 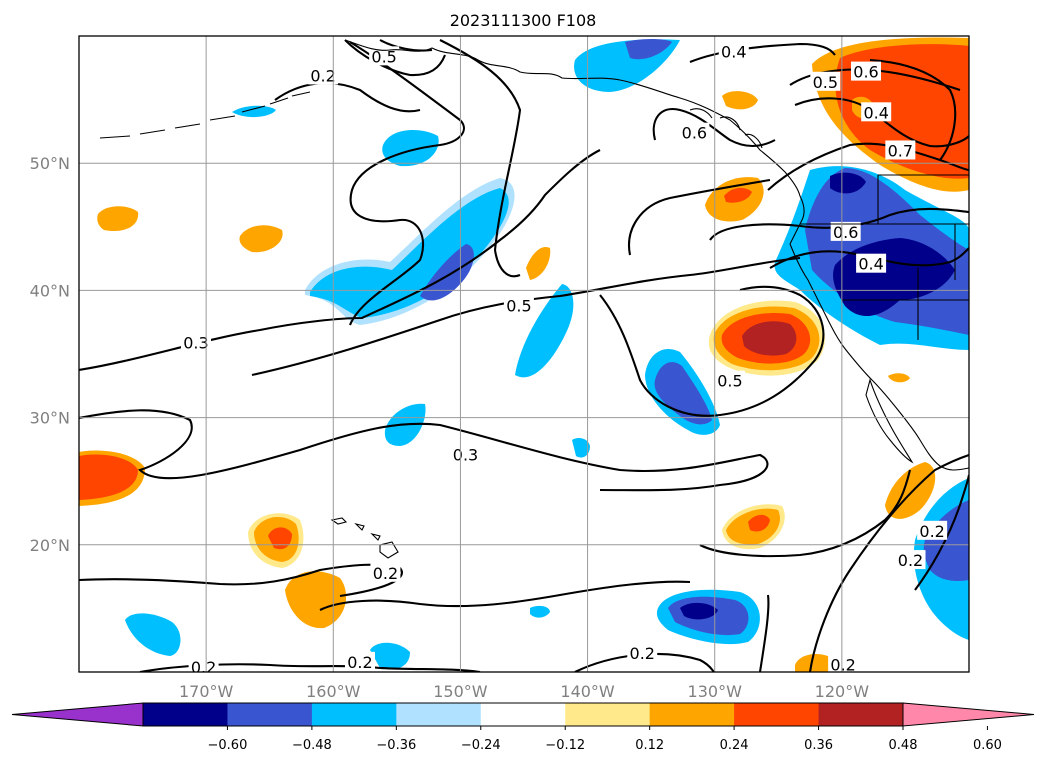 What do you see at coordinates (648, 49) in the screenshot?
I see `anomaly-negative-gulf-alaska-core` at bounding box center [648, 49].